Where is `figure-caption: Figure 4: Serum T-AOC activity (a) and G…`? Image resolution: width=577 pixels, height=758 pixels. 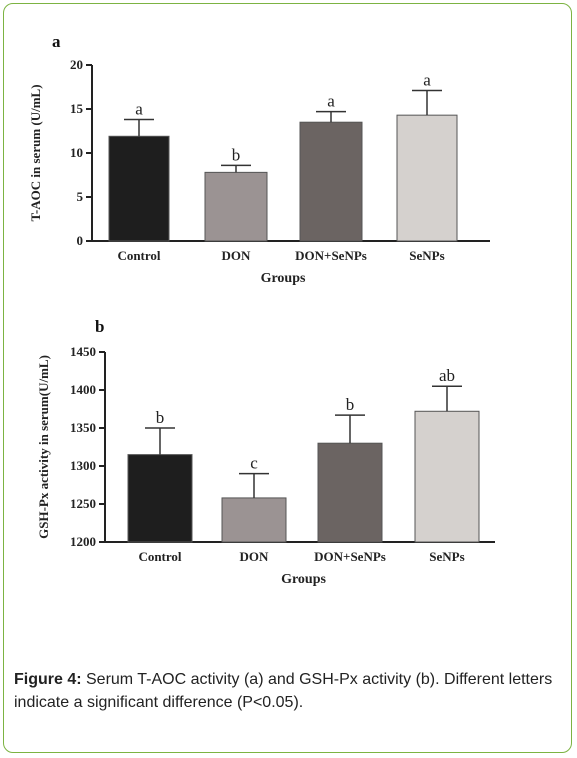 figure-caption: Figure 4: Serum T-AOC activity (a) and G… is located at coordinates (286, 691).